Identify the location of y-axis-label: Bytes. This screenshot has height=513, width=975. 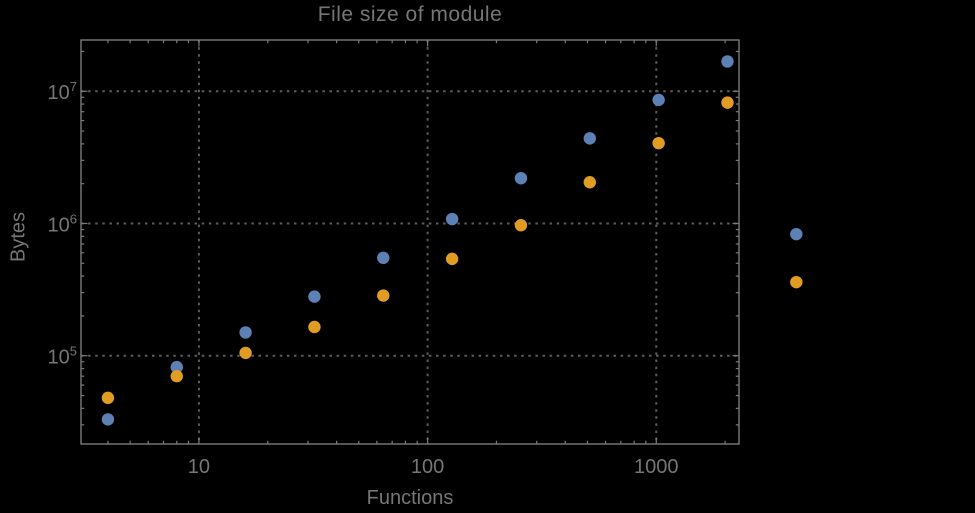
(18, 237).